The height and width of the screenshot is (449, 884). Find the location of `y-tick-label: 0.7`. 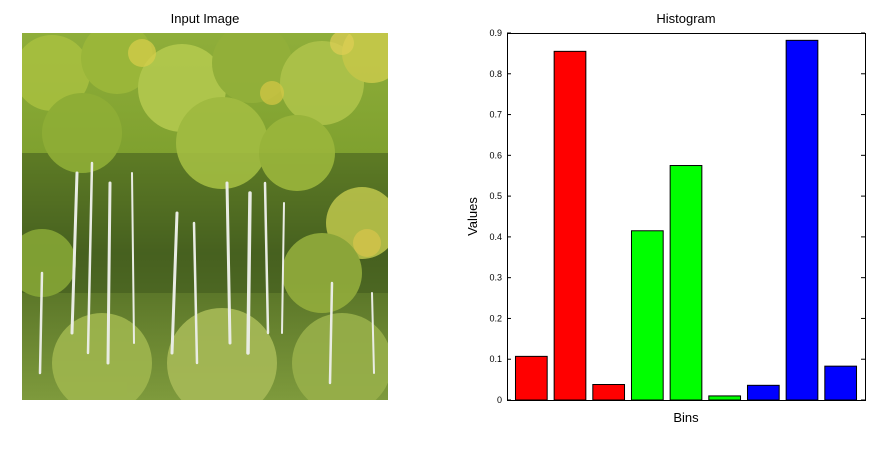

y-tick-label: 0.7 is located at coordinates (495, 115).